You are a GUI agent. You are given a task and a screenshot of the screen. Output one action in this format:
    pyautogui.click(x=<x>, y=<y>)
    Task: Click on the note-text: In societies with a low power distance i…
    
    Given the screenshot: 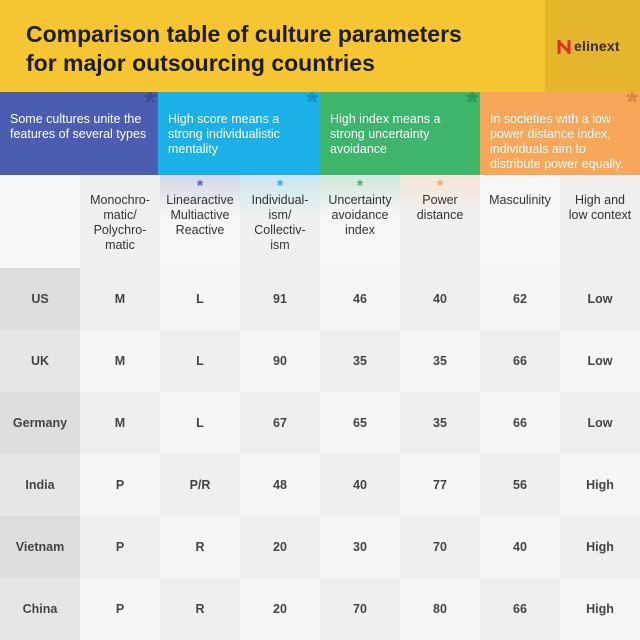 What is the action you would take?
    pyautogui.click(x=557, y=141)
    